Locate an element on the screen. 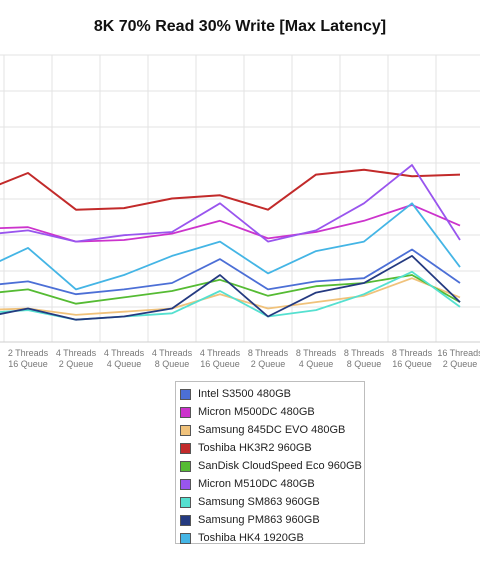  legend-item: Samsung 845DC EVO 480GB is located at coordinates (272, 430).